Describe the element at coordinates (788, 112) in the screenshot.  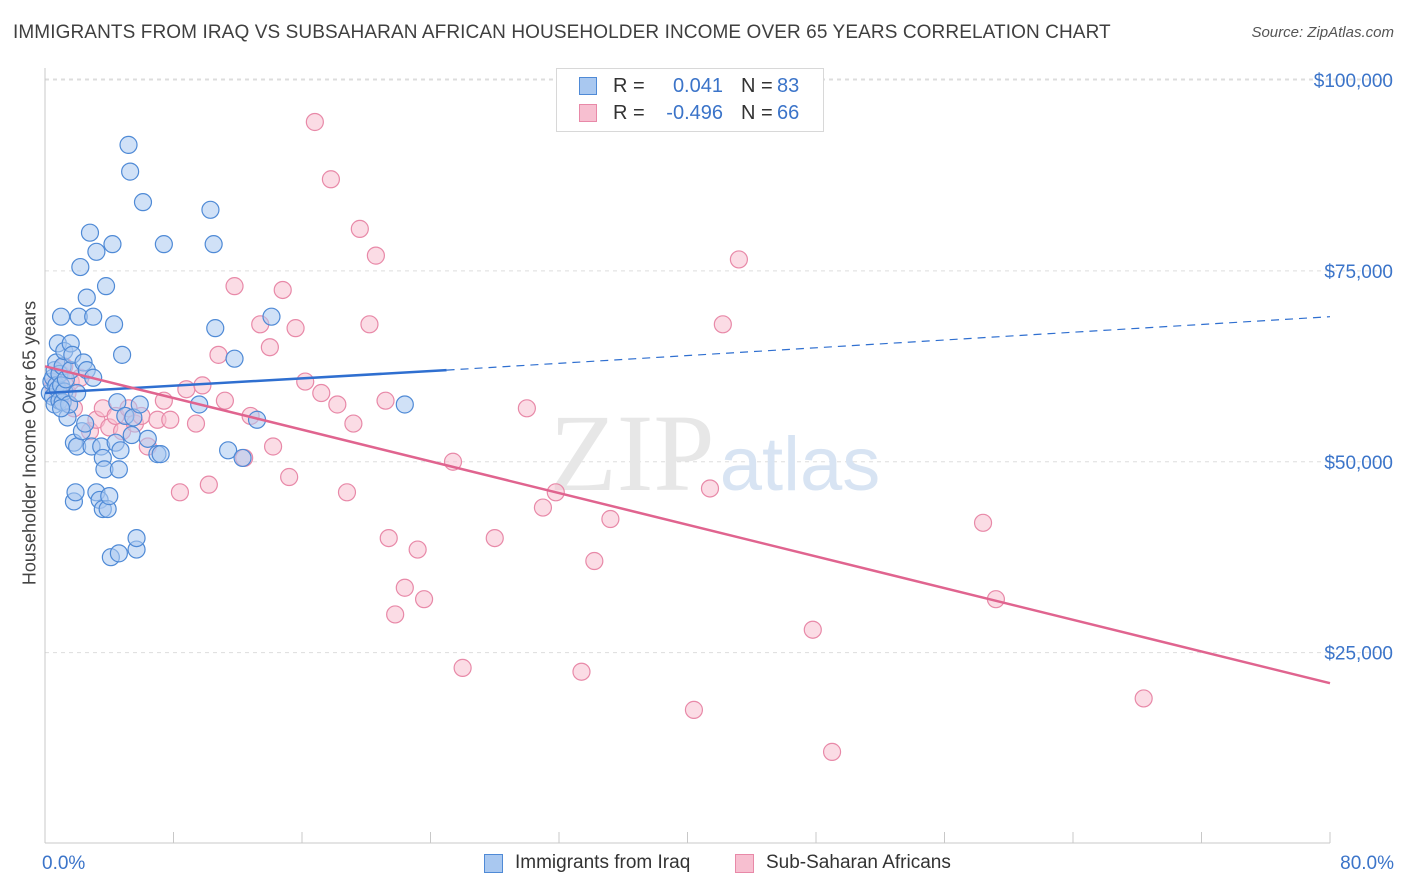
I see `ssa-n-value: 66` at that location.